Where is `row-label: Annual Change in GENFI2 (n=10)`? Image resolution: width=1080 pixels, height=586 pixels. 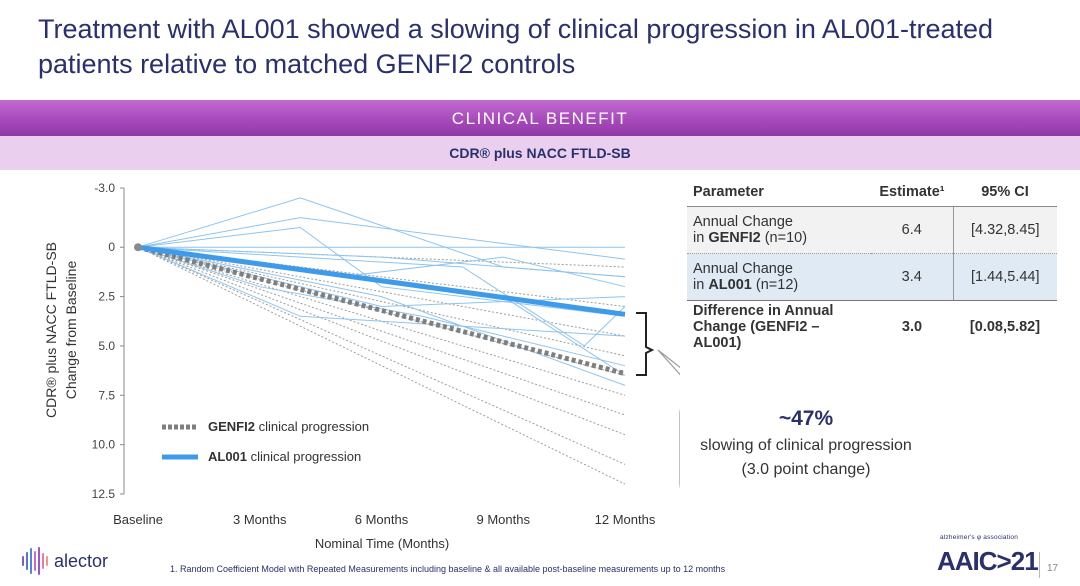
row-label: Annual Change in GENFI2 (n=10) is located at coordinates (779, 230).